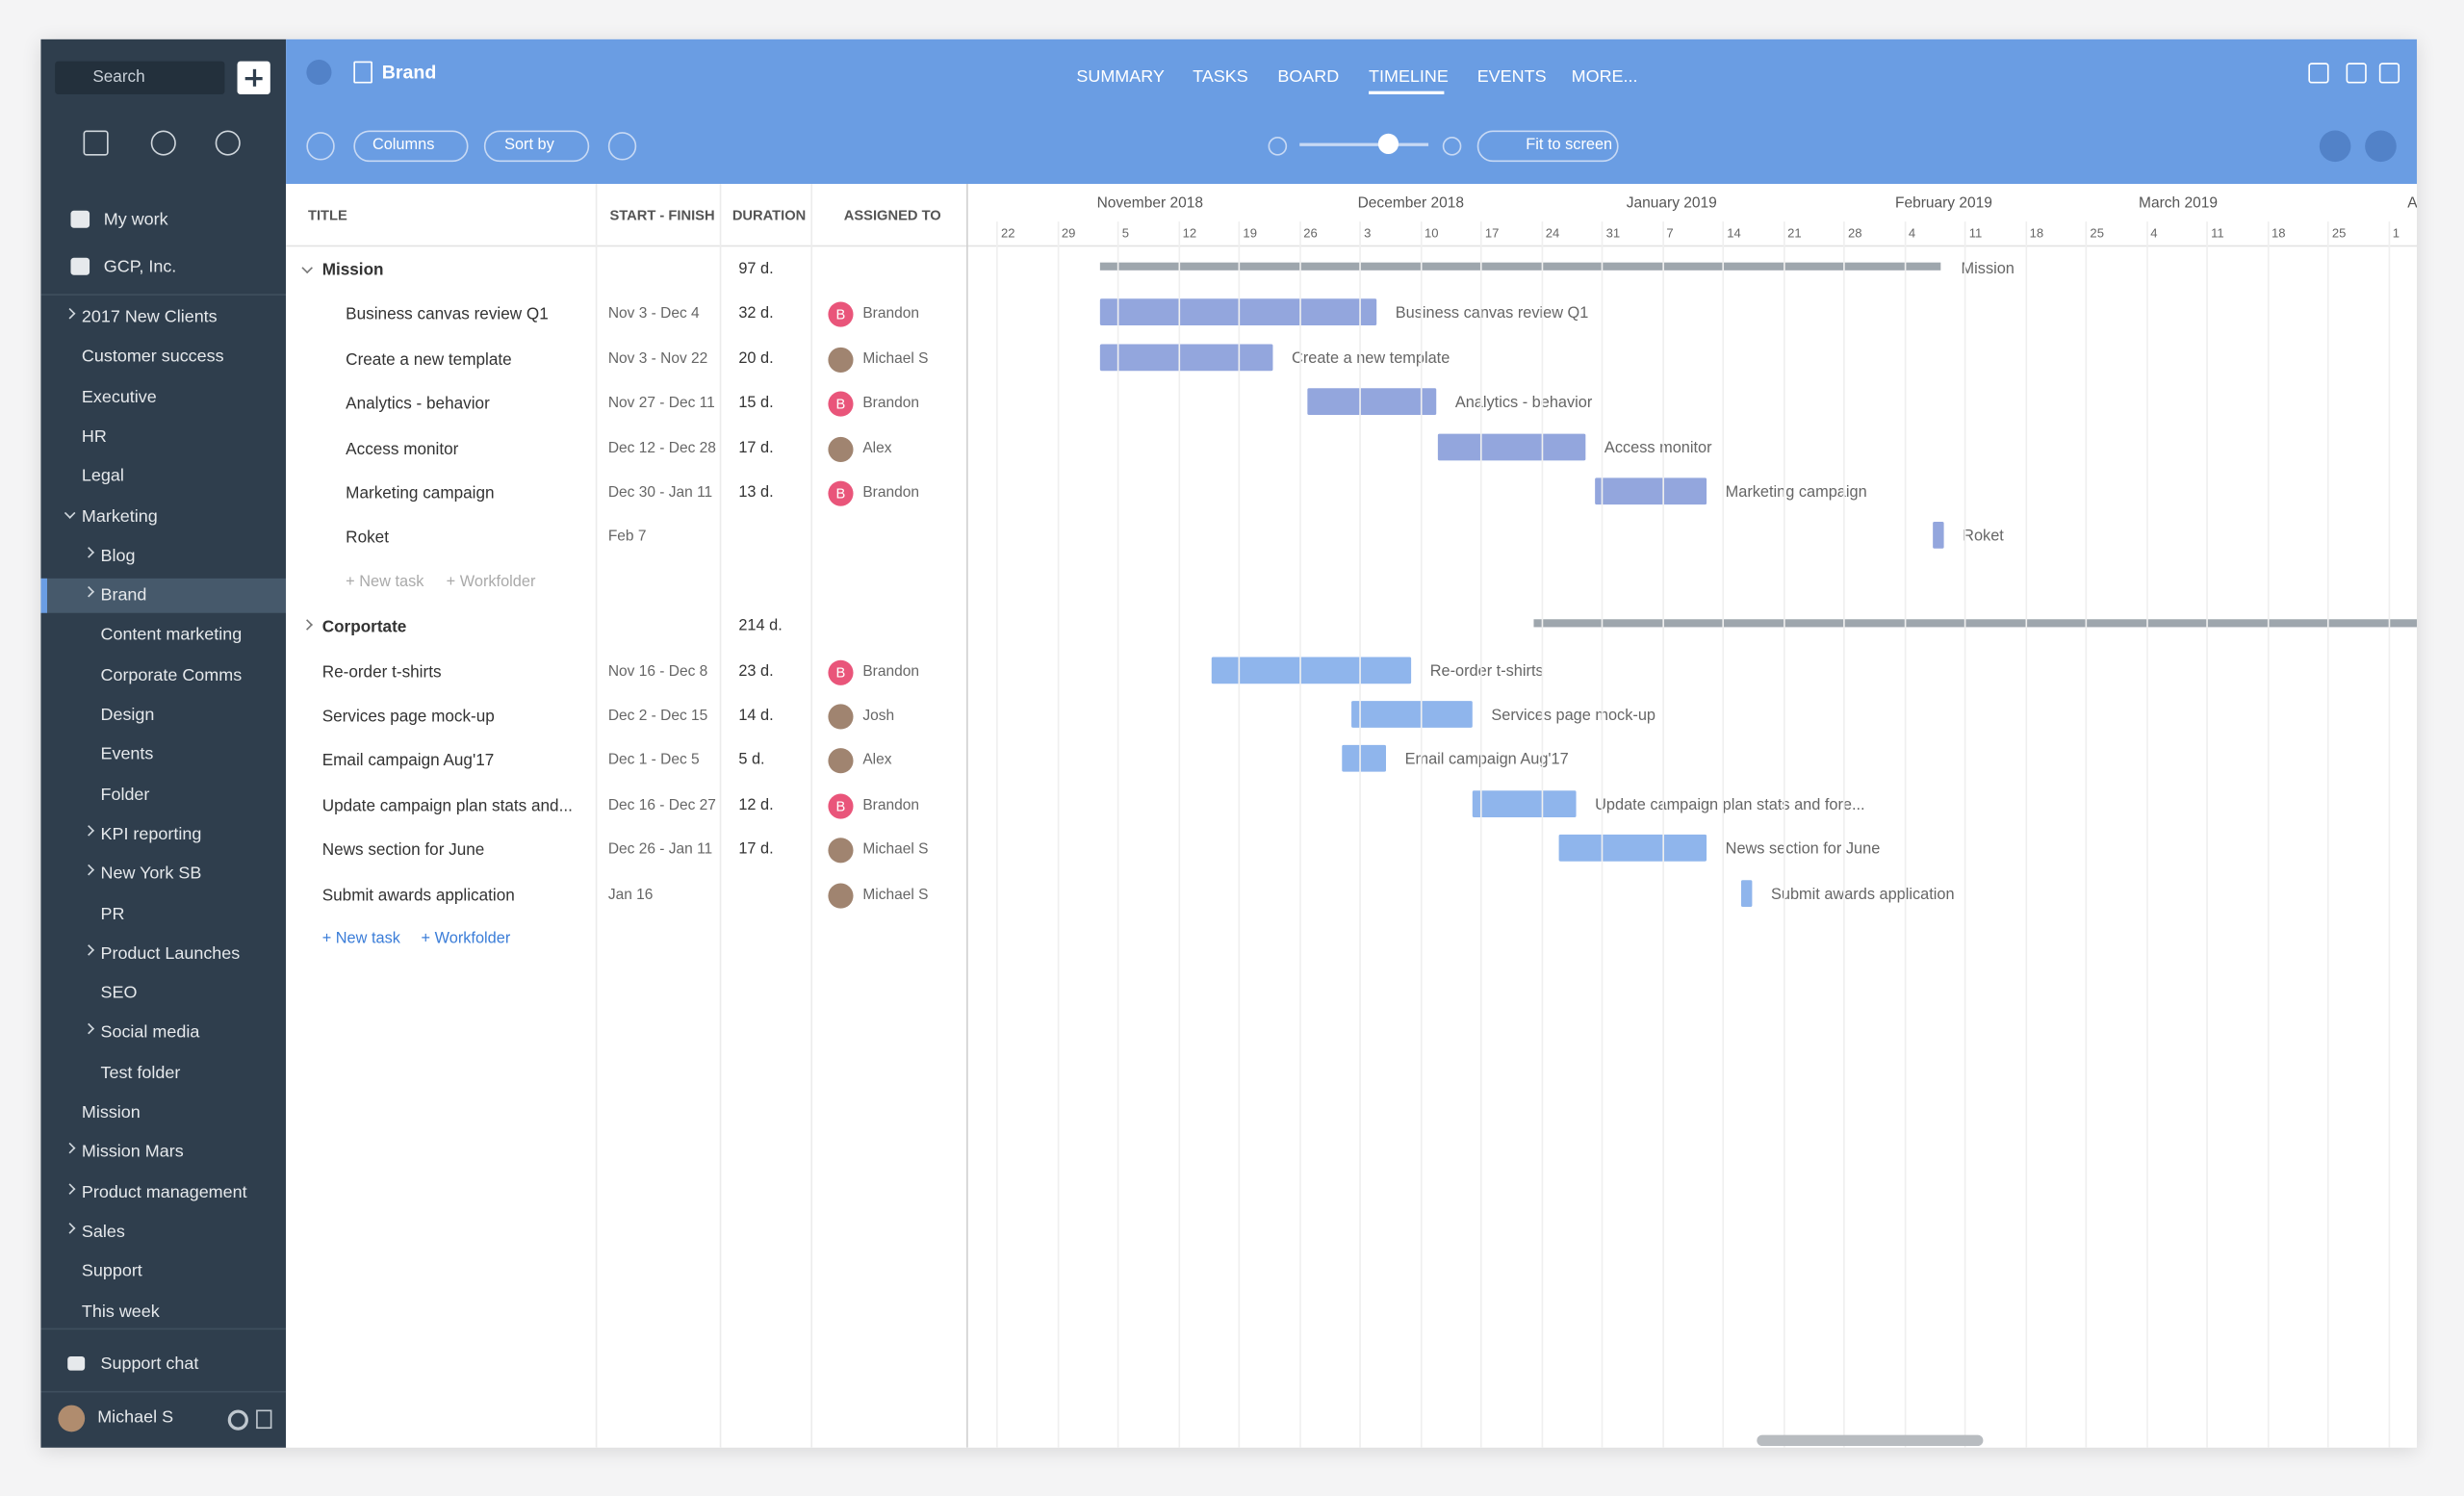 The width and height of the screenshot is (2464, 1496). What do you see at coordinates (119, 397) in the screenshot?
I see `folder-item: Executive` at bounding box center [119, 397].